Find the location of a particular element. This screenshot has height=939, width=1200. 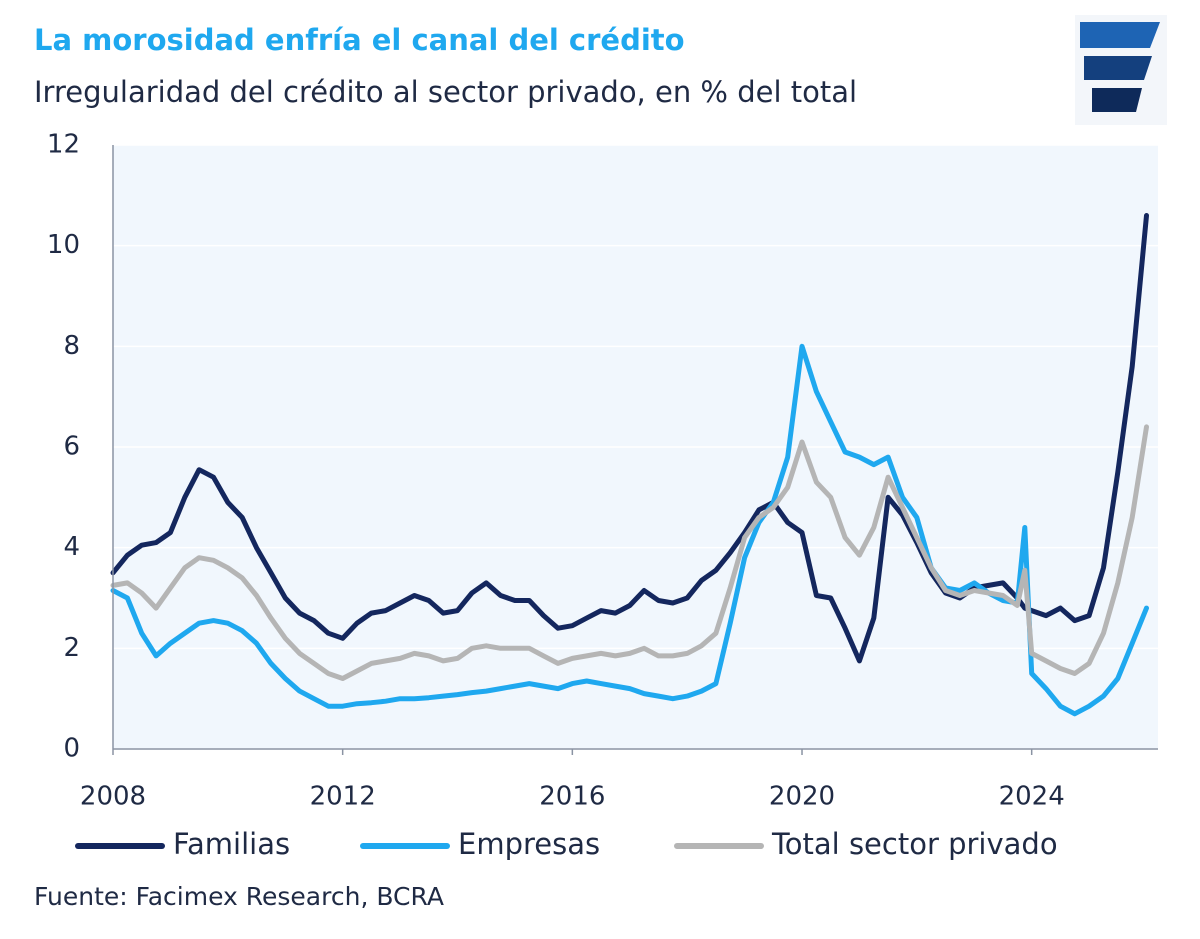

y-tick-label: 4 is located at coordinates (71, 547).